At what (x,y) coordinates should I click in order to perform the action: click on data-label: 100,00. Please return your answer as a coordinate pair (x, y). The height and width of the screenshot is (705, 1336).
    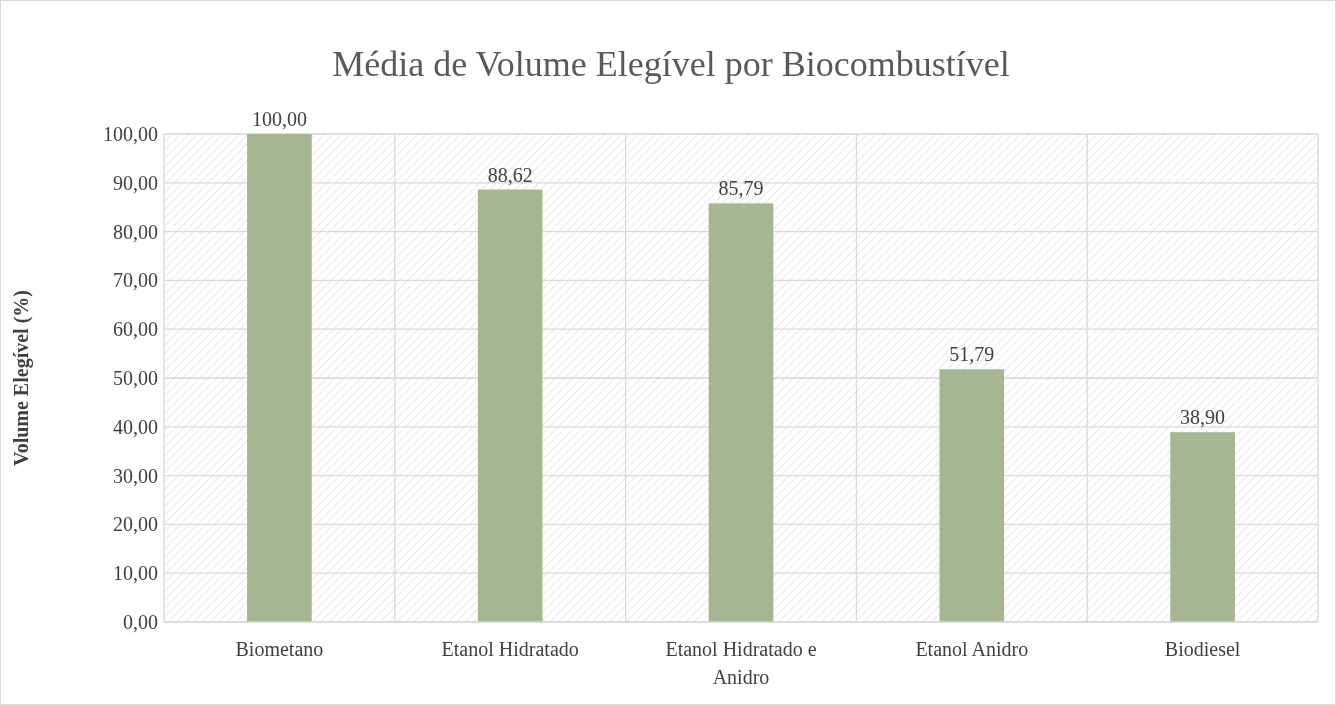
    Looking at the image, I should click on (279, 119).